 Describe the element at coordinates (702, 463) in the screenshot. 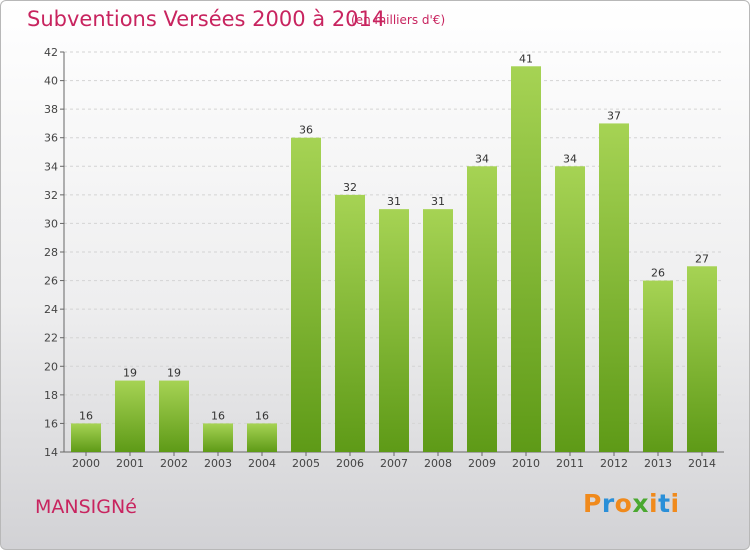

I see `x-tick-label-2014: 2014` at that location.